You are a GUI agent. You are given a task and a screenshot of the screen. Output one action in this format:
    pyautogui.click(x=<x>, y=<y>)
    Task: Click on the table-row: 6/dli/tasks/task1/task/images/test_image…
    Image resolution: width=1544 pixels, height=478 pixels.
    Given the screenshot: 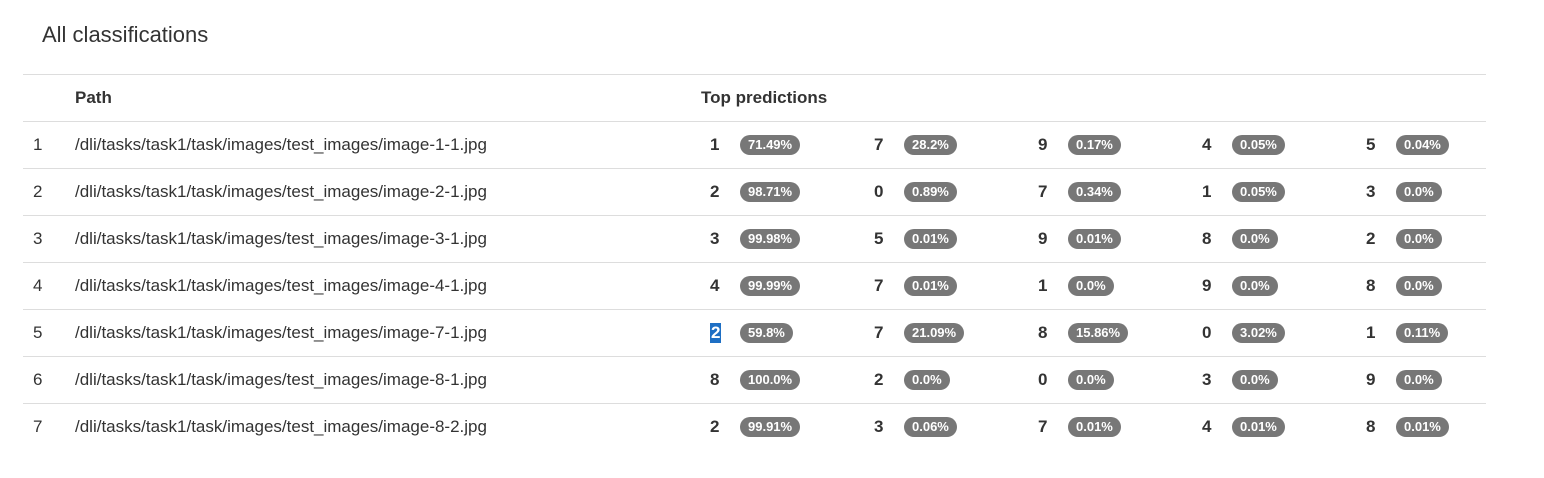 What is the action you would take?
    pyautogui.click(x=754, y=380)
    